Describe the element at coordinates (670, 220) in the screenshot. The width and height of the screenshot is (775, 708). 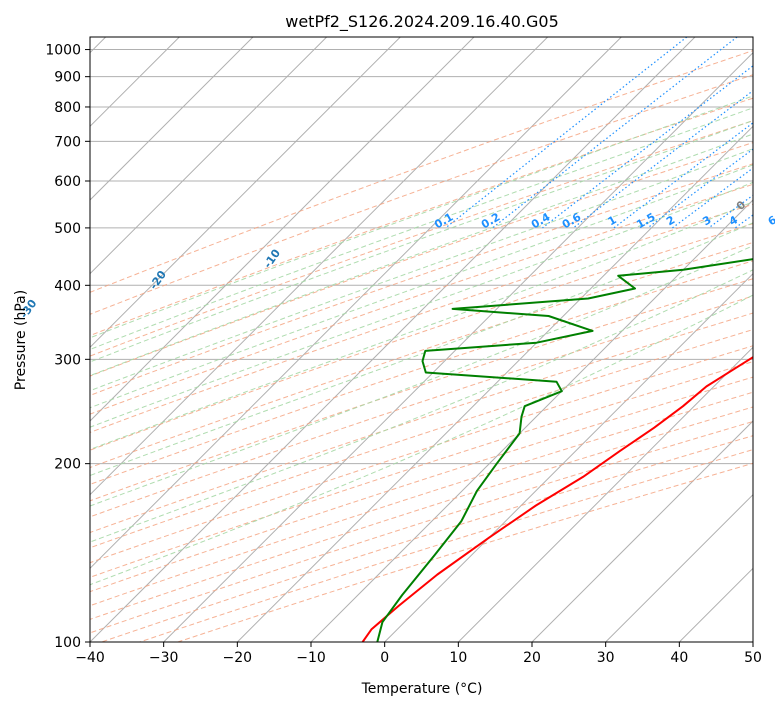
I see `mixing-ratio-label: 2` at that location.